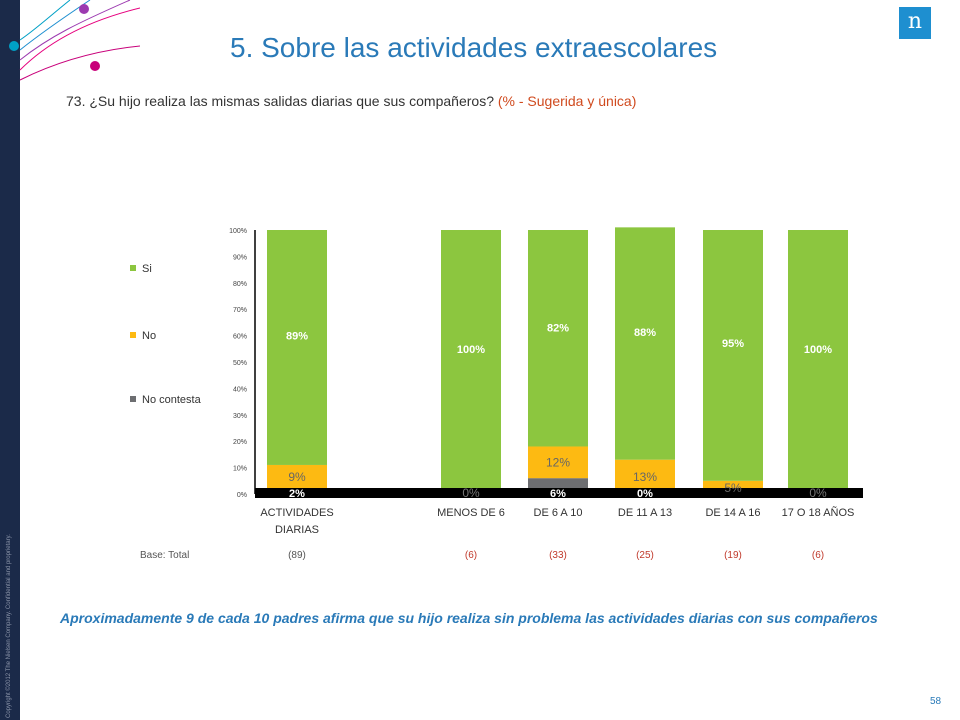  Describe the element at coordinates (164, 555) in the screenshot. I see `base-label: Base: Total` at that location.